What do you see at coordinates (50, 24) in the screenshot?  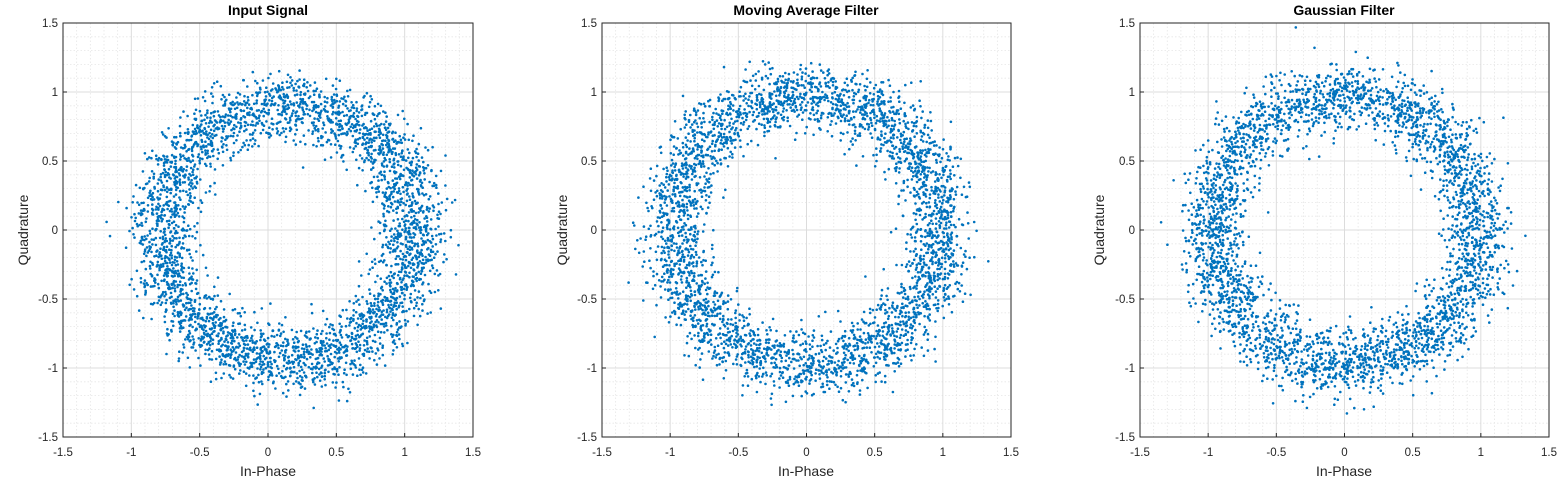 I see `y-tick-label: 1.5` at bounding box center [50, 24].